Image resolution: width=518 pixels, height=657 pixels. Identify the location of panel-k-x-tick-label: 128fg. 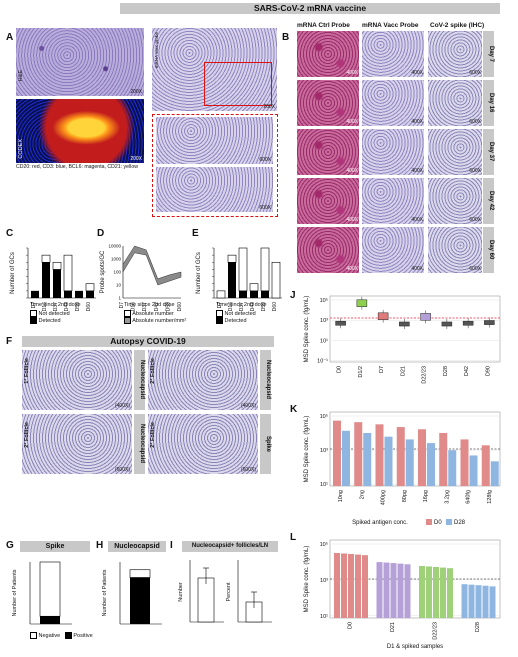
(490, 497).